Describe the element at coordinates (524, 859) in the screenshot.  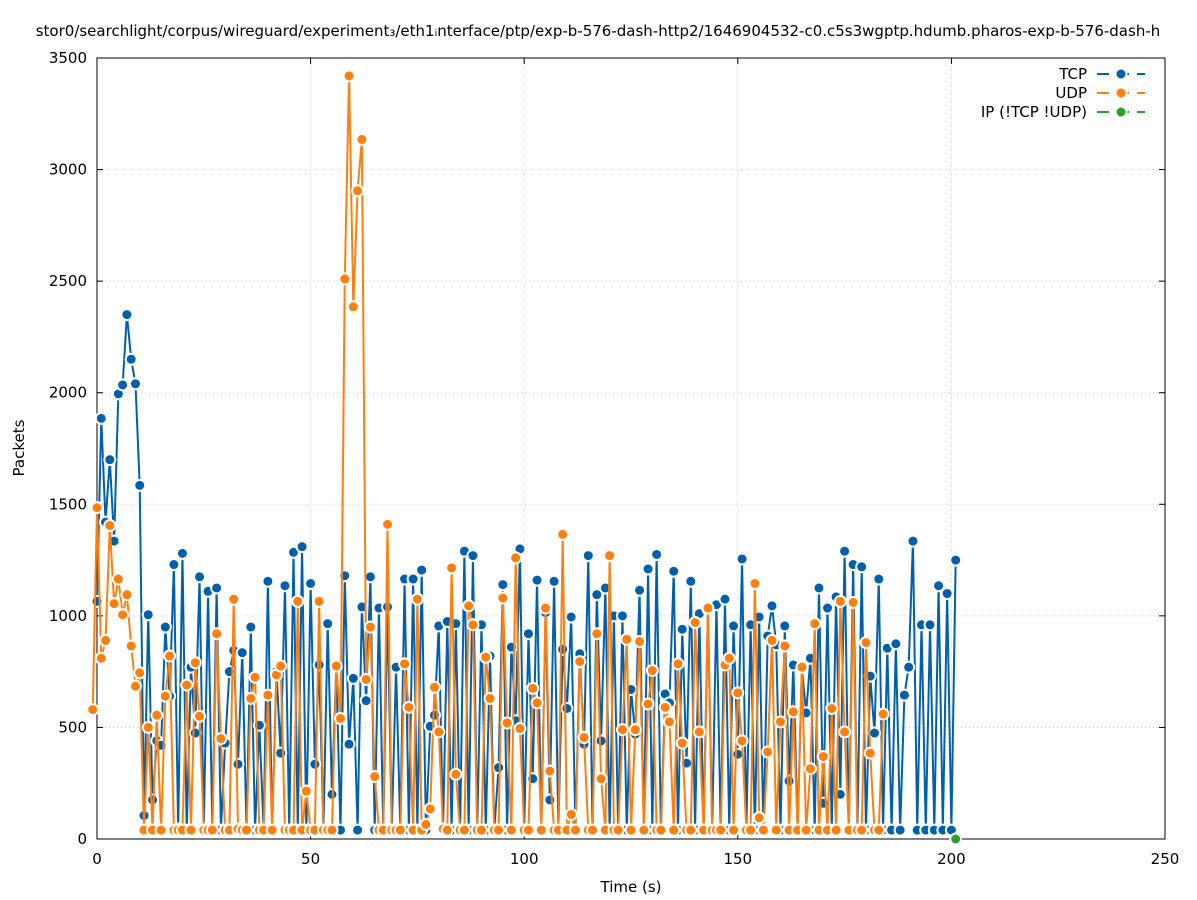
I see `x-tick-label: 100` at that location.